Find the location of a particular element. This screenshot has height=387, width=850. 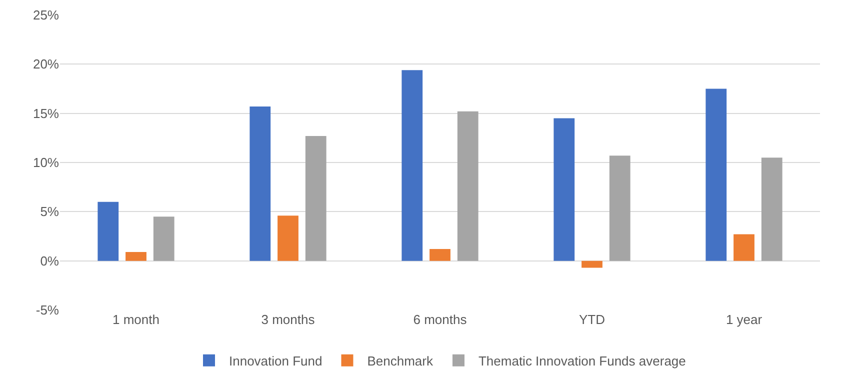

x-tick-label: 1 year is located at coordinates (744, 319).